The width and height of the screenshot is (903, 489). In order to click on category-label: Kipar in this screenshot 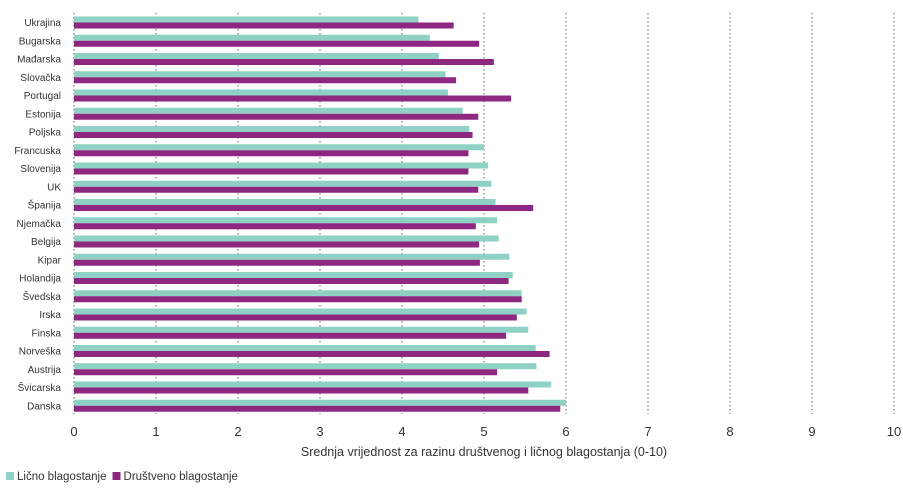, I will do `click(50, 260)`.